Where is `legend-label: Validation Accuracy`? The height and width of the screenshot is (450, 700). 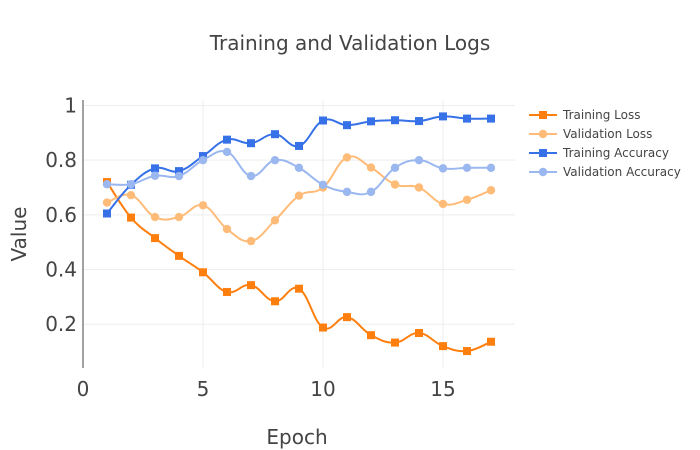
legend-label: Validation Accuracy is located at coordinates (622, 172).